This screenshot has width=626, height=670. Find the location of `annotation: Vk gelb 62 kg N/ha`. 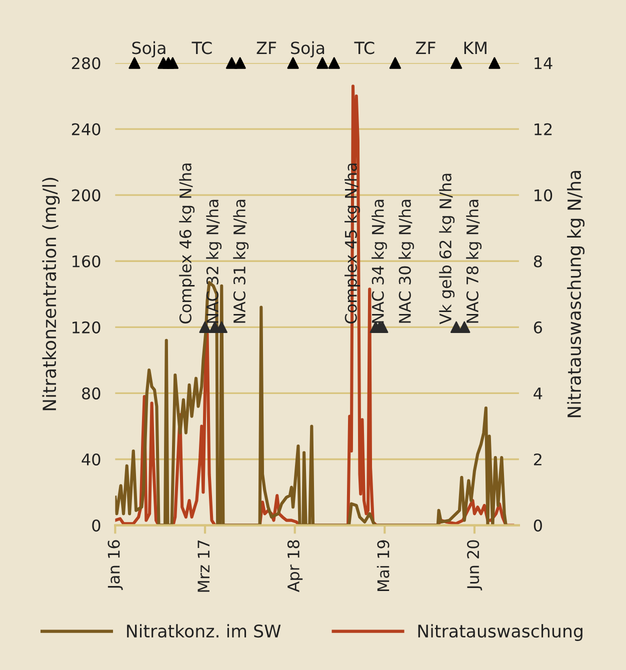

annotation: Vk gelb 62 kg N/ha is located at coordinates (447, 249).